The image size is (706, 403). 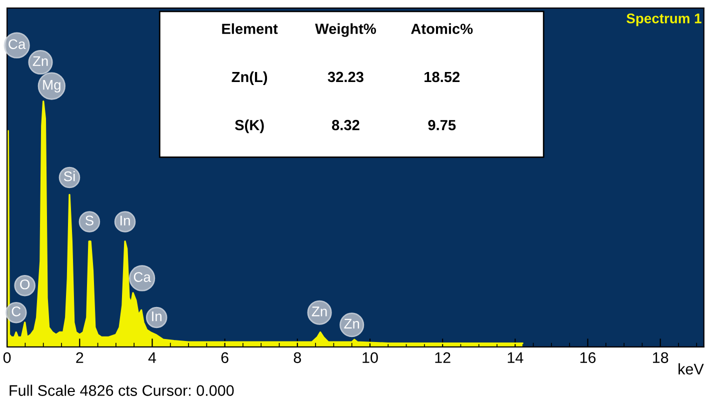 What do you see at coordinates (152, 357) in the screenshot?
I see `x-tick-label: 4` at bounding box center [152, 357].